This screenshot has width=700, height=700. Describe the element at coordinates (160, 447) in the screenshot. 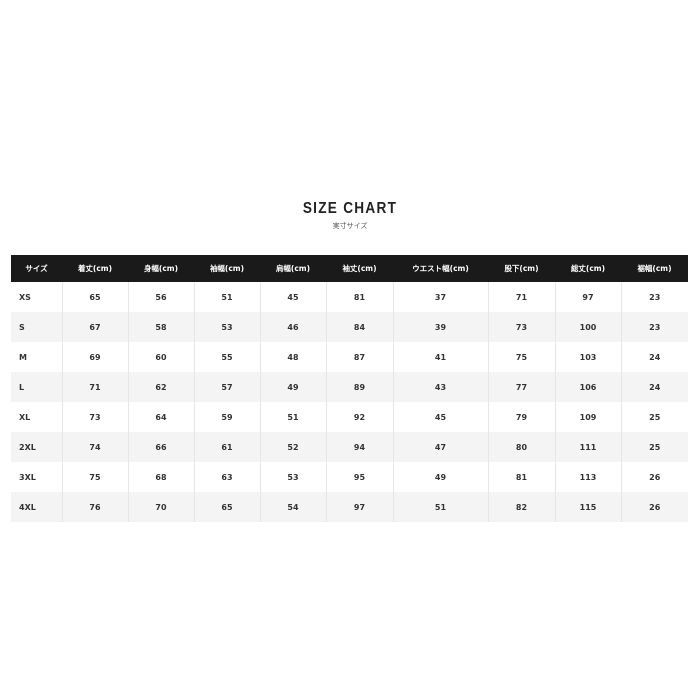

I see `measurement-cell: 66` at that location.